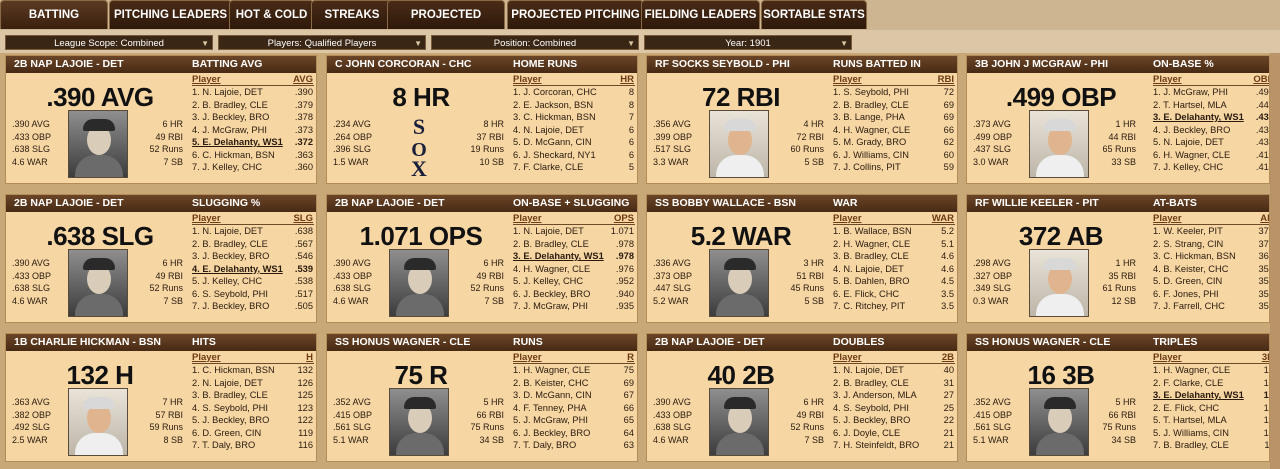 The width and height of the screenshot is (1280, 469). I want to click on table-row: 3. E. Delahanty, WS1 .978, so click(574, 256).